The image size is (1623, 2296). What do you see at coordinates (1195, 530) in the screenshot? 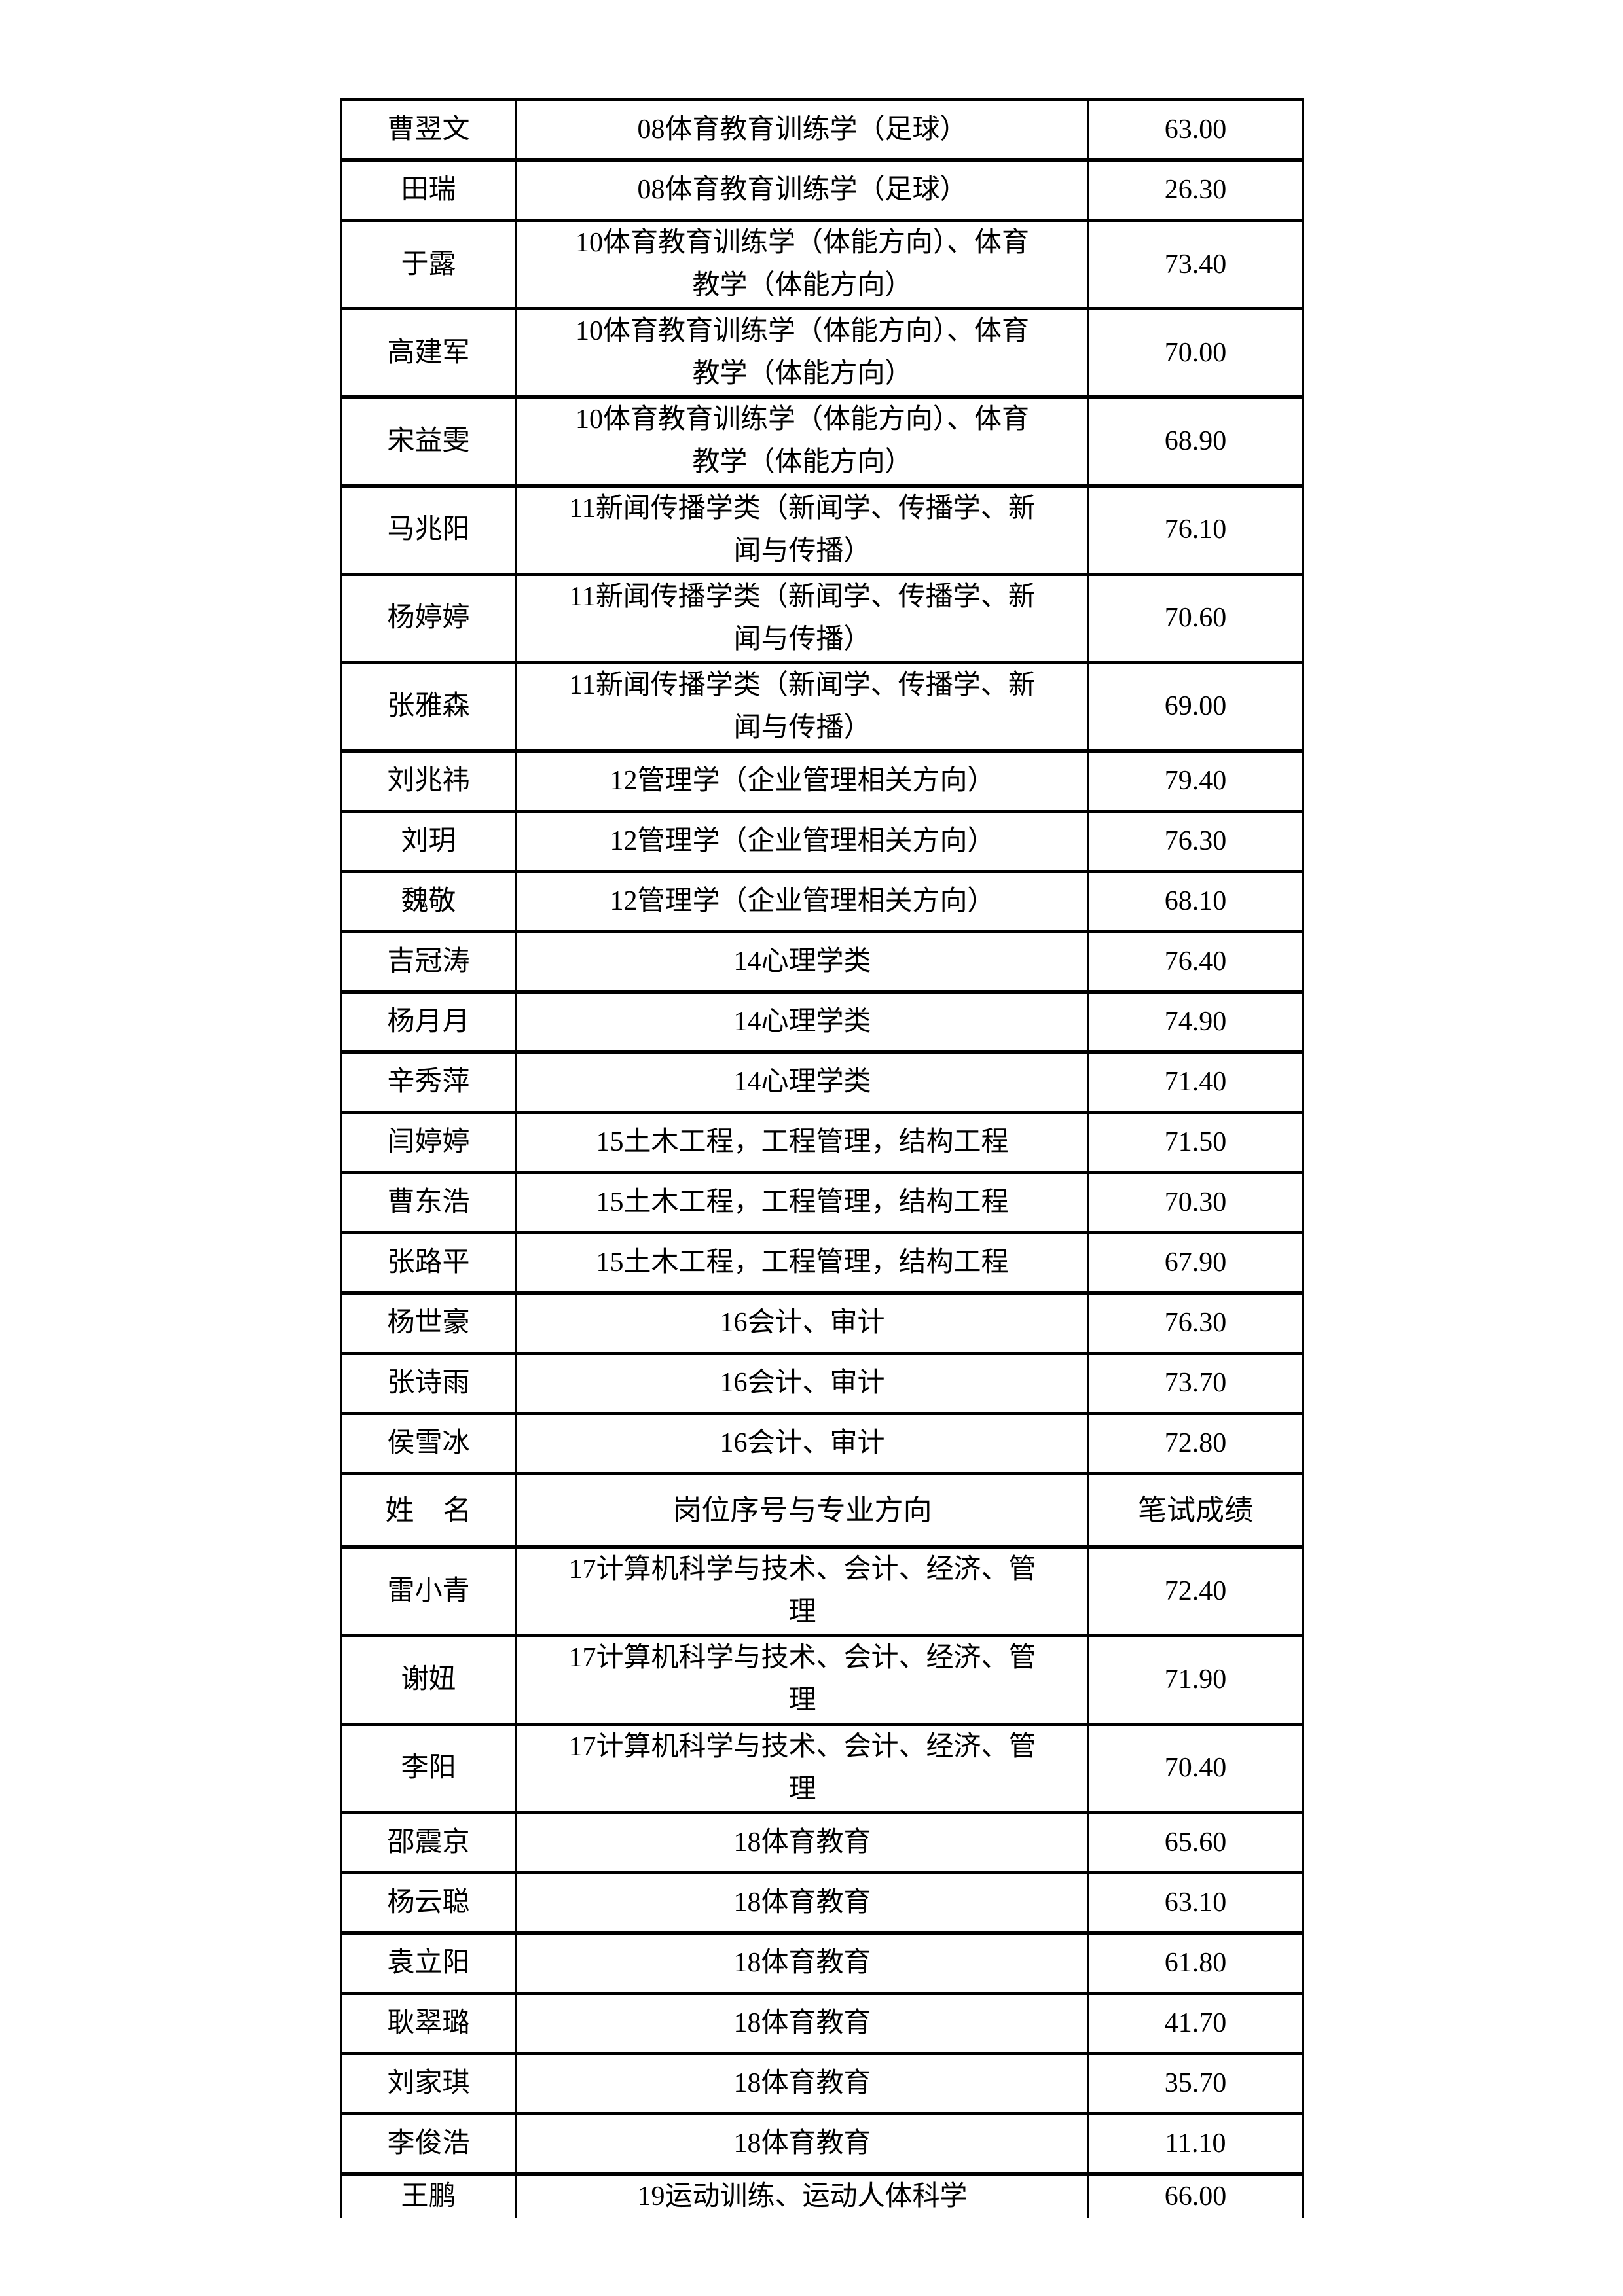
I see `score-cell: 76.10` at bounding box center [1195, 530].